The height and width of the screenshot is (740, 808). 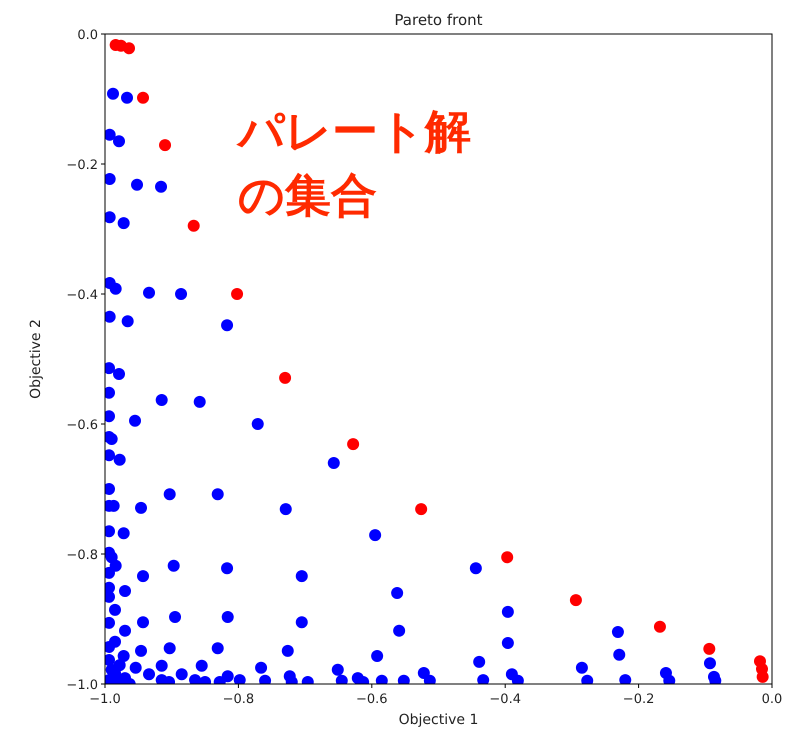 I want to click on x-tick-label: −0.2, so click(x=638, y=699).